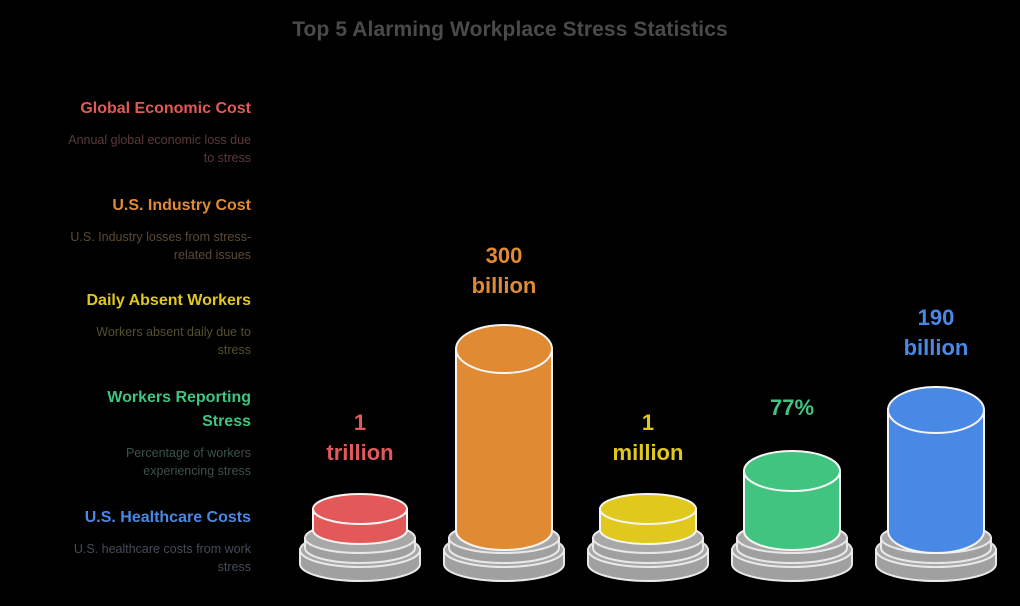  I want to click on legend-heading: U.S. Healthcare Costs, so click(167, 517).